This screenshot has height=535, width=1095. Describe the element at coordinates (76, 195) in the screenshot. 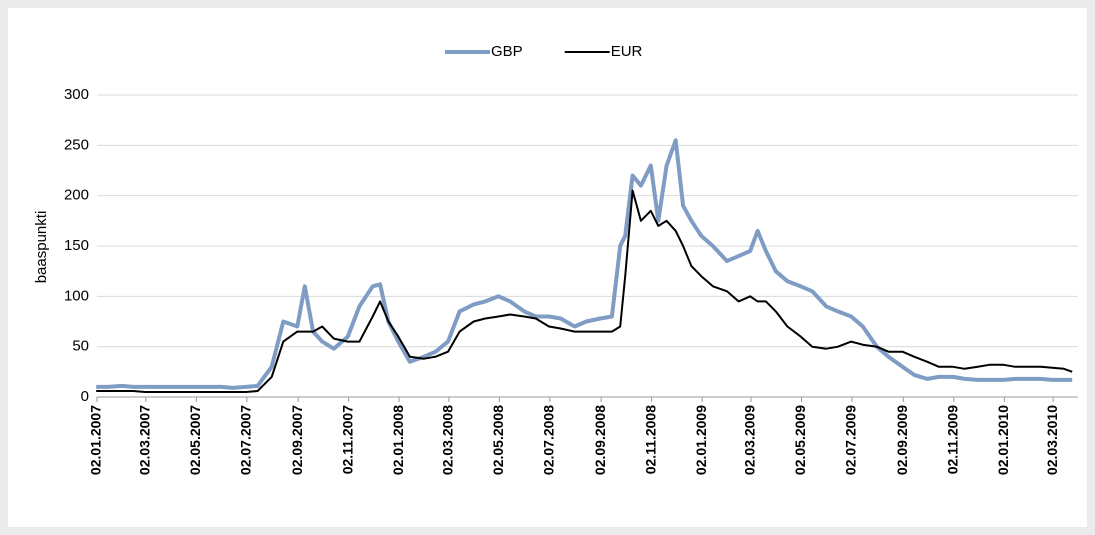

I see `y-tick-label: 200` at that location.